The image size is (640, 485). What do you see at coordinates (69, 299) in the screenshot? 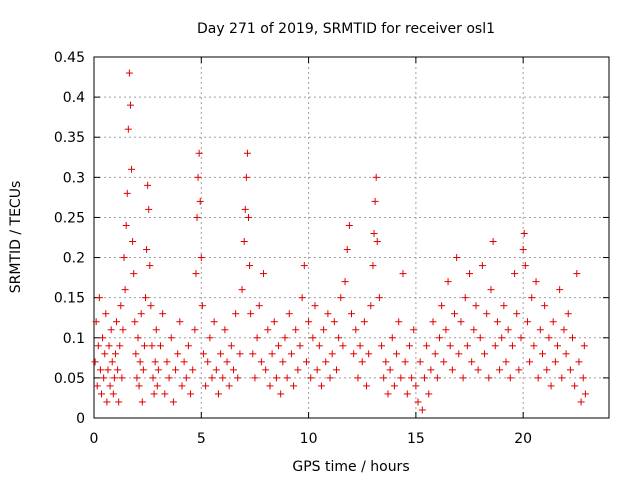
I see `y-tick-label: 0.15` at bounding box center [69, 299].